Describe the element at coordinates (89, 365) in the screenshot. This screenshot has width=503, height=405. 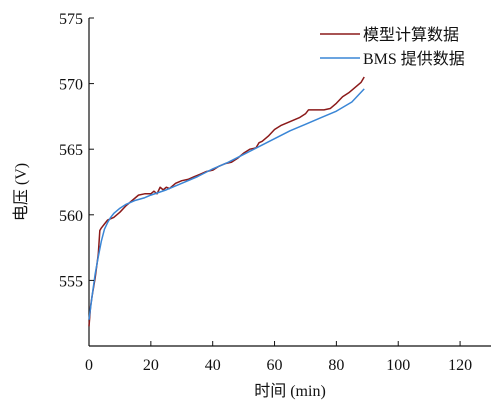
I see `x-tick-label: 0` at that location.